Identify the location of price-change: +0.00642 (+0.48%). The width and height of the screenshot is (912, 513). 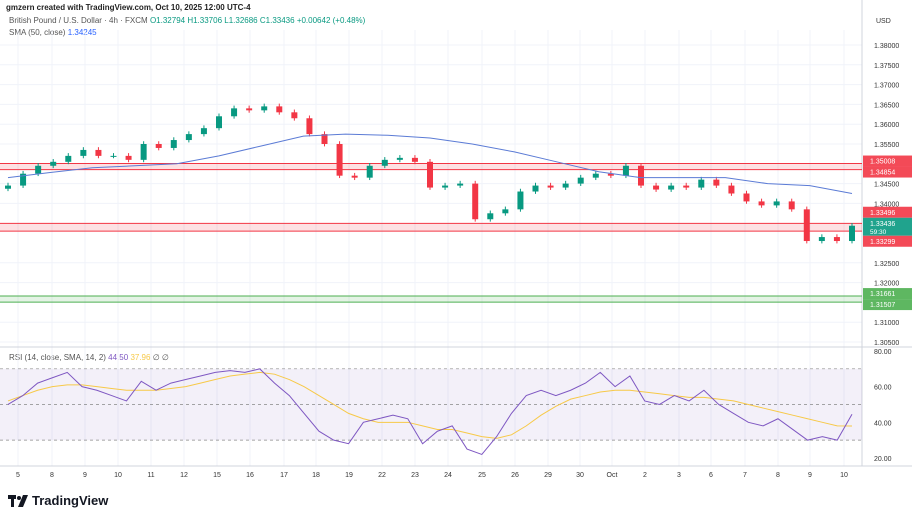
(331, 20).